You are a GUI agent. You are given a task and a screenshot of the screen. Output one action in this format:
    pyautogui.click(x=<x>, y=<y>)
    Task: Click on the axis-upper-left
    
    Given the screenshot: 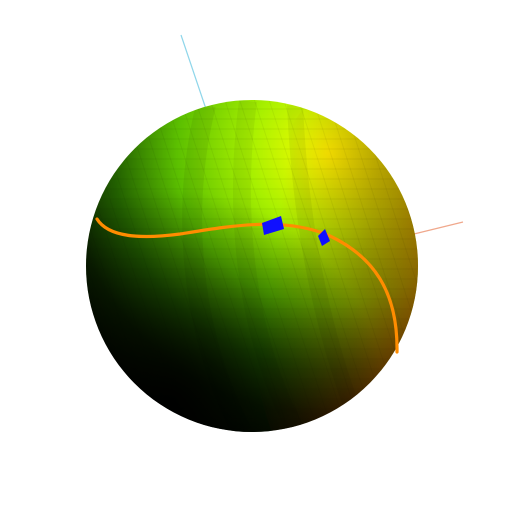 What is the action you would take?
    pyautogui.click(x=194, y=73)
    